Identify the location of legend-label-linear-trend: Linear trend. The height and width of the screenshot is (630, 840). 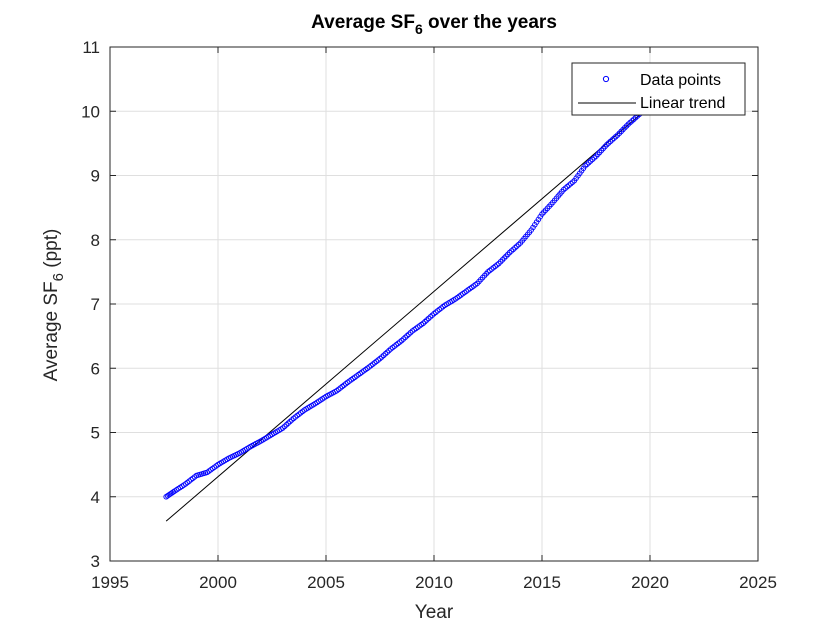
(682, 103).